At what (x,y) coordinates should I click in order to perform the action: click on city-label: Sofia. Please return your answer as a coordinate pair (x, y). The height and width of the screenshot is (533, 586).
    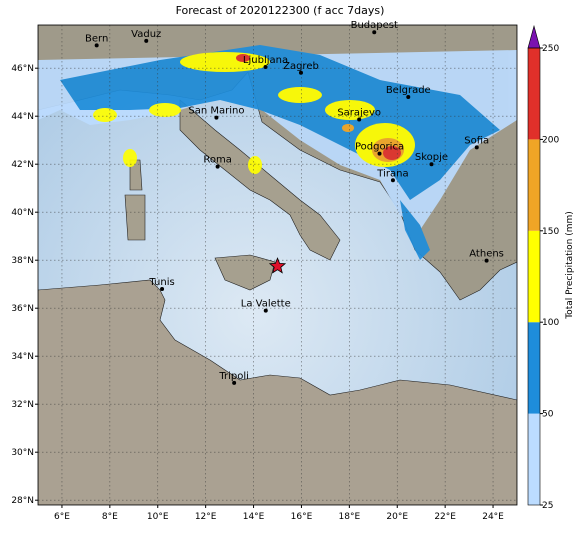
    Looking at the image, I should click on (476, 140).